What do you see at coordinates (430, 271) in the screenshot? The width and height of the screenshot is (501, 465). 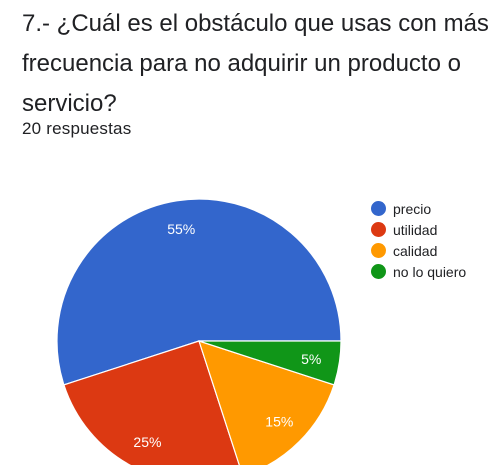 I see `legend-label: no lo quiero` at bounding box center [430, 271].